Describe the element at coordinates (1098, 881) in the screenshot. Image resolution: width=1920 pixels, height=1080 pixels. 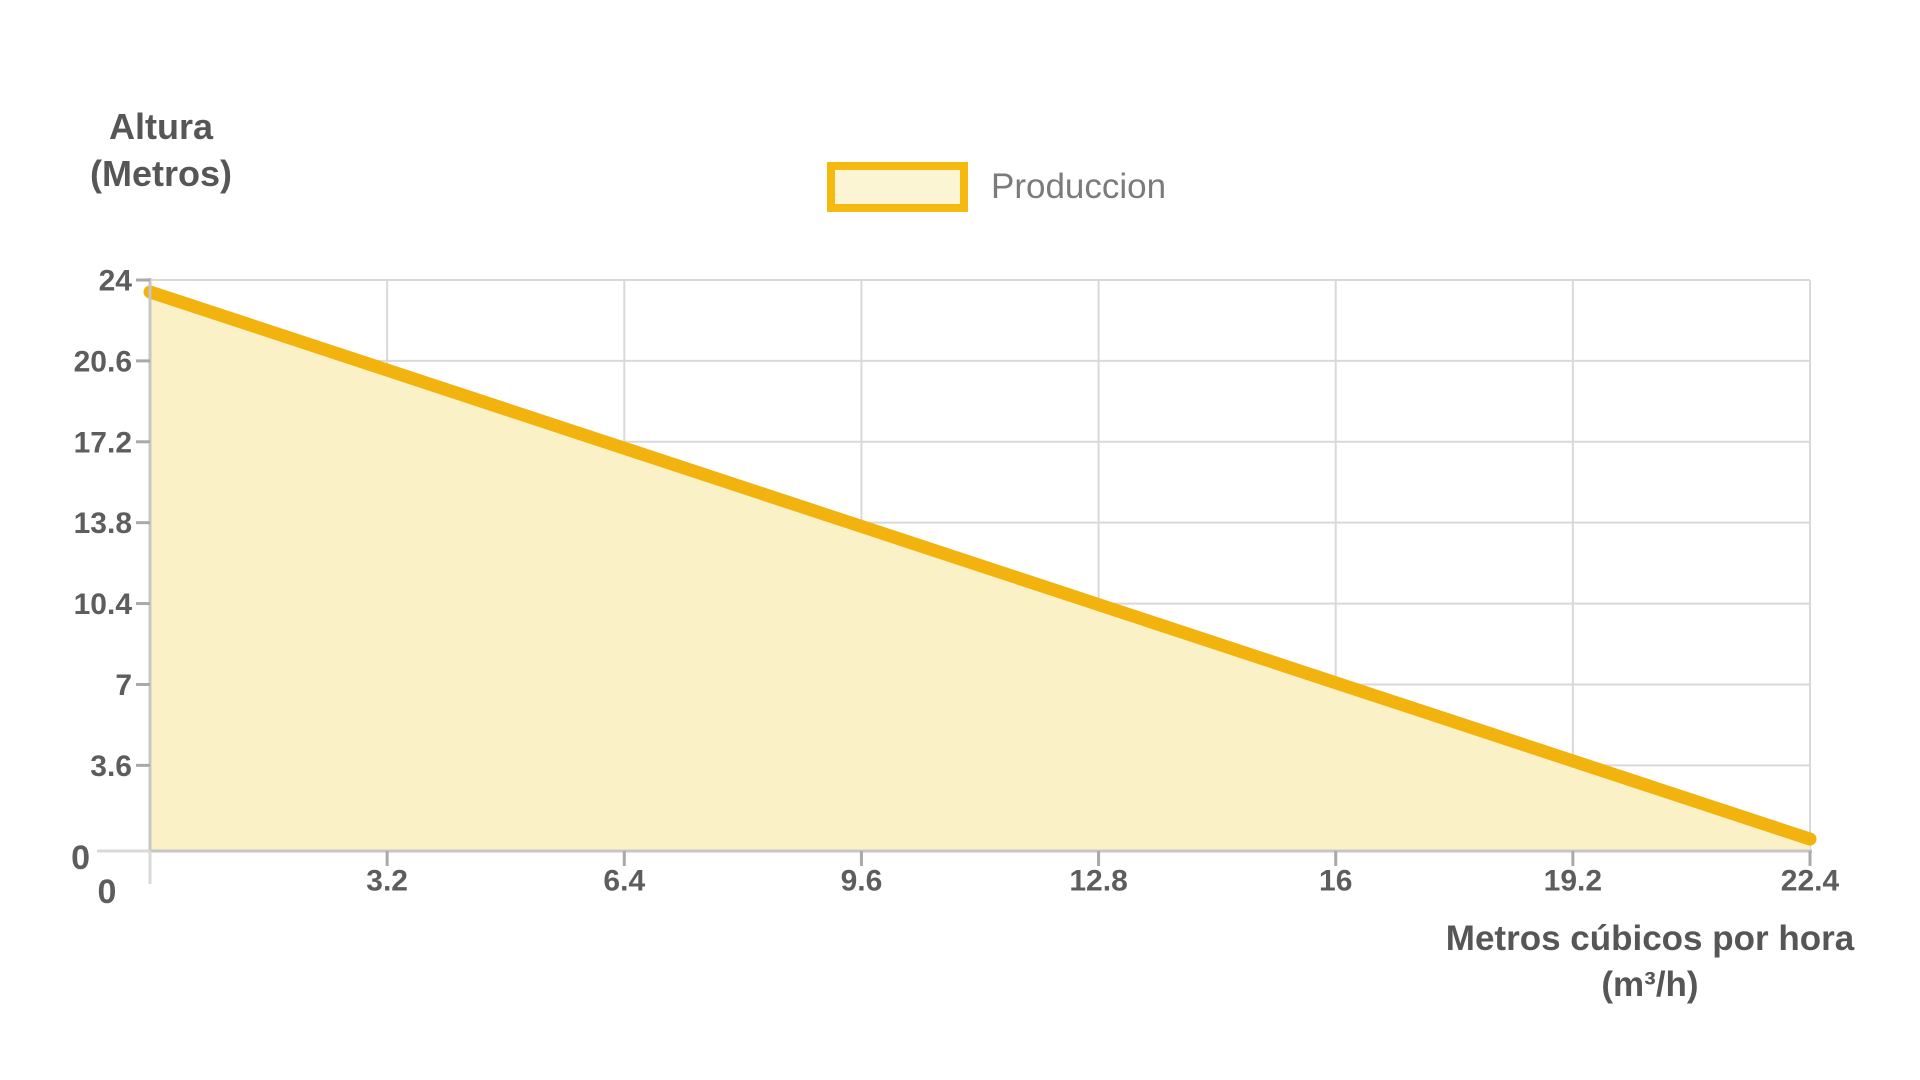
I see `x-axis-tick-label: 12.8` at that location.